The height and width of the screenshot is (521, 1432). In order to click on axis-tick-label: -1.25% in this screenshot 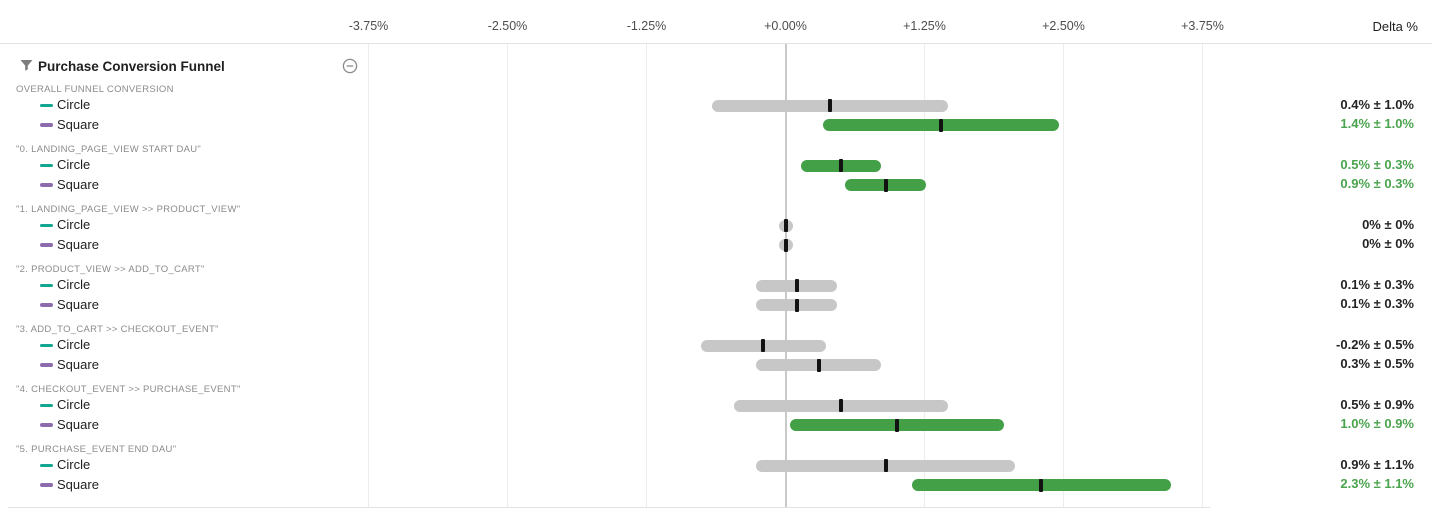, I will do `click(646, 26)`.